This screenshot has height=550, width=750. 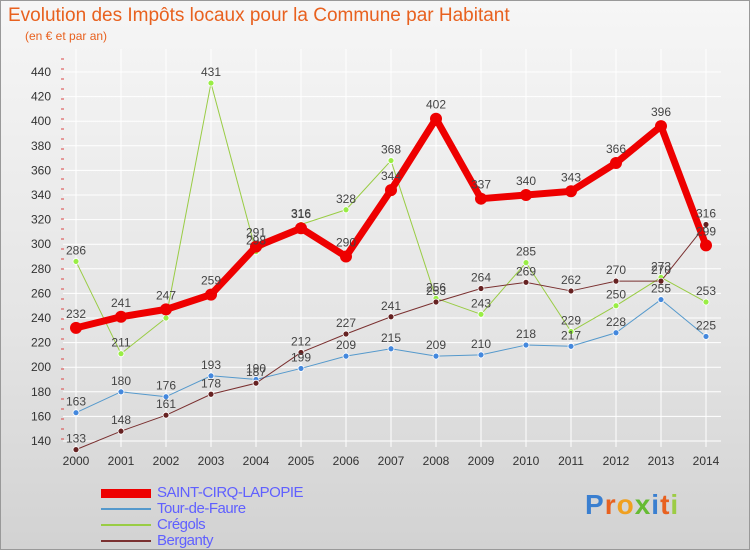 I want to click on x-tick-label: 2005, so click(x=301, y=461).